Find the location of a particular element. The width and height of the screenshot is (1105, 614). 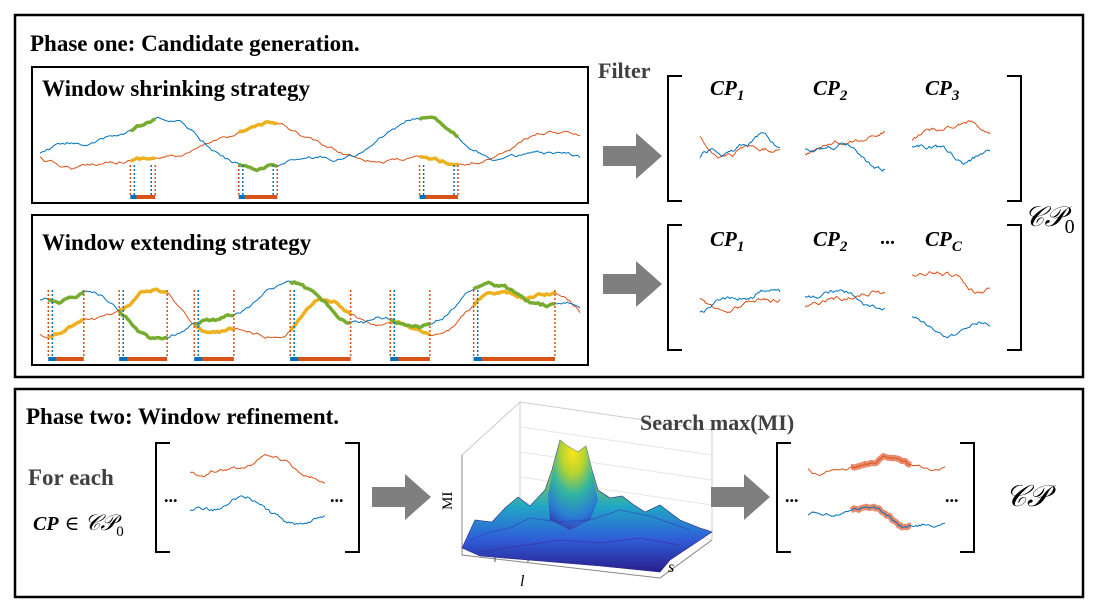

axis-mi-label: MI is located at coordinates (448, 501).